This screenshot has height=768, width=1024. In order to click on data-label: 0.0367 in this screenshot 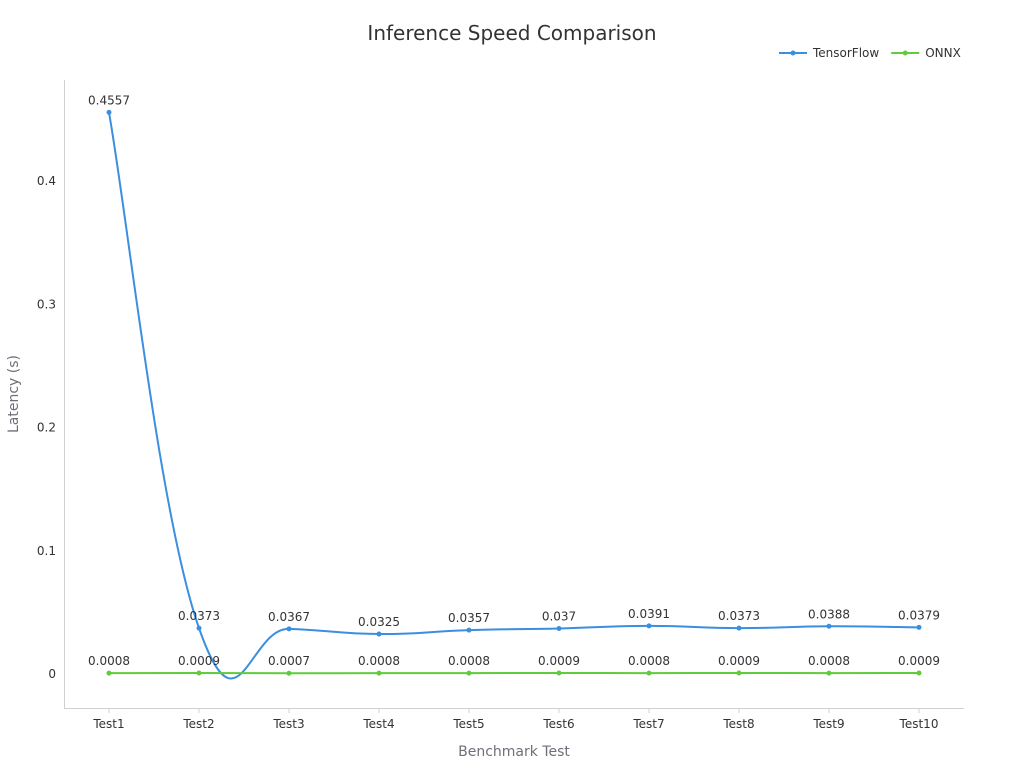, I will do `click(289, 617)`.